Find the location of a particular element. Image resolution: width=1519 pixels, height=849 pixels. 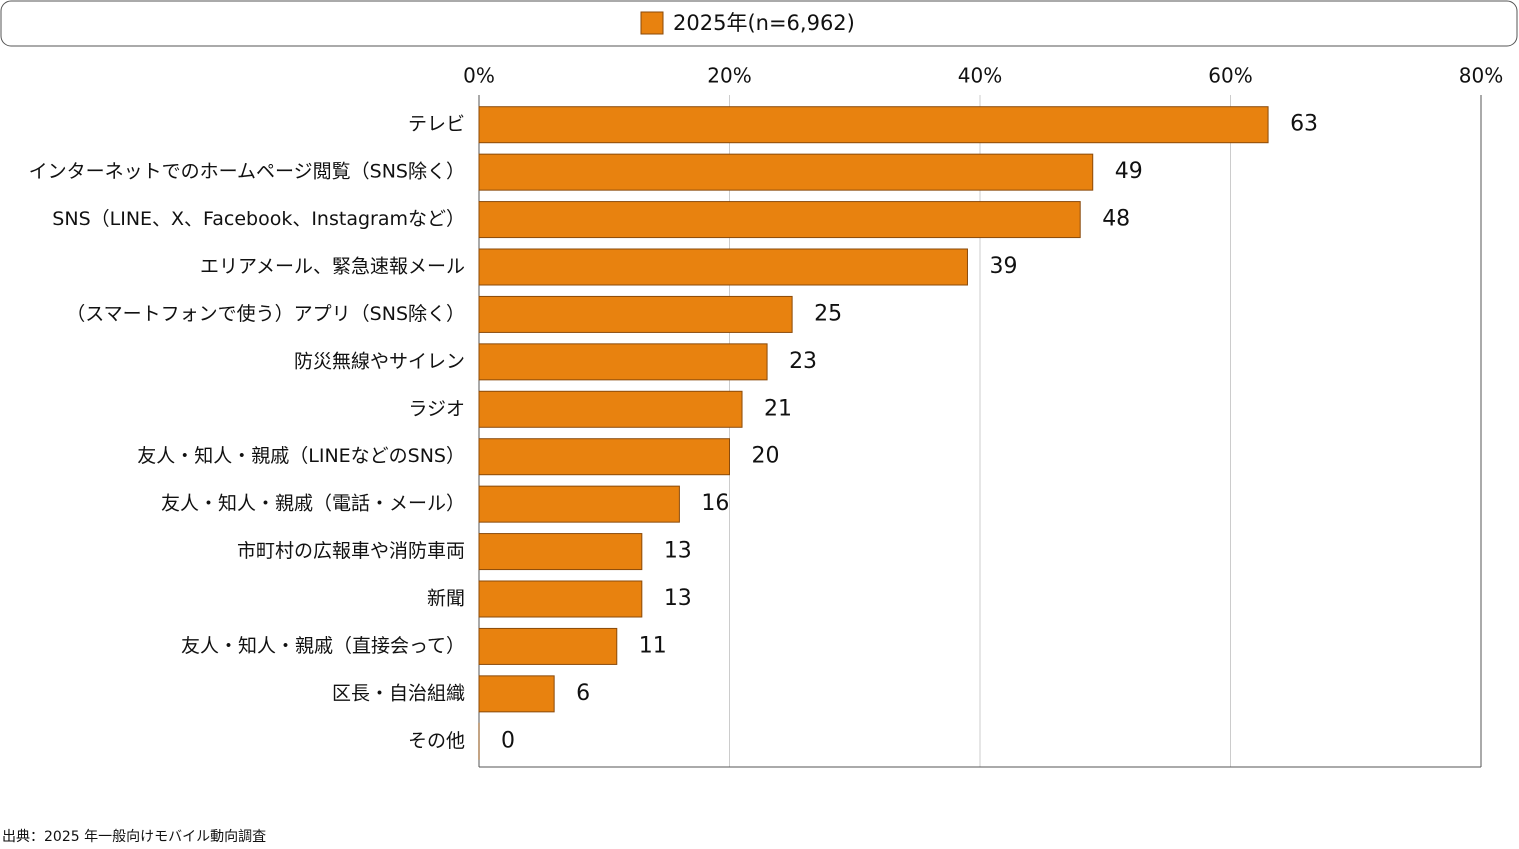

y-tick-label: ラジオ is located at coordinates (436, 409).